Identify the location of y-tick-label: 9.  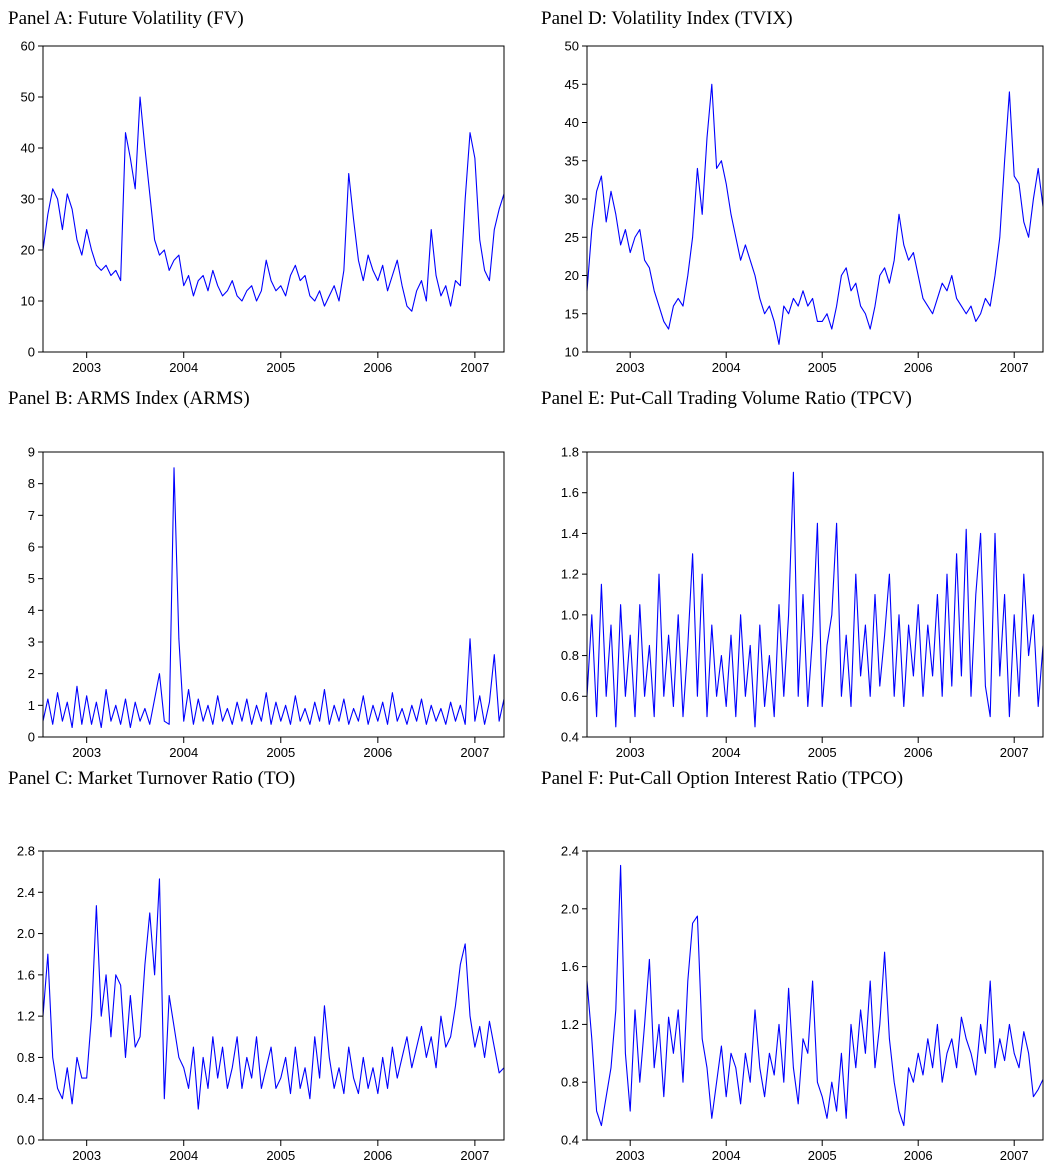
(31, 452).